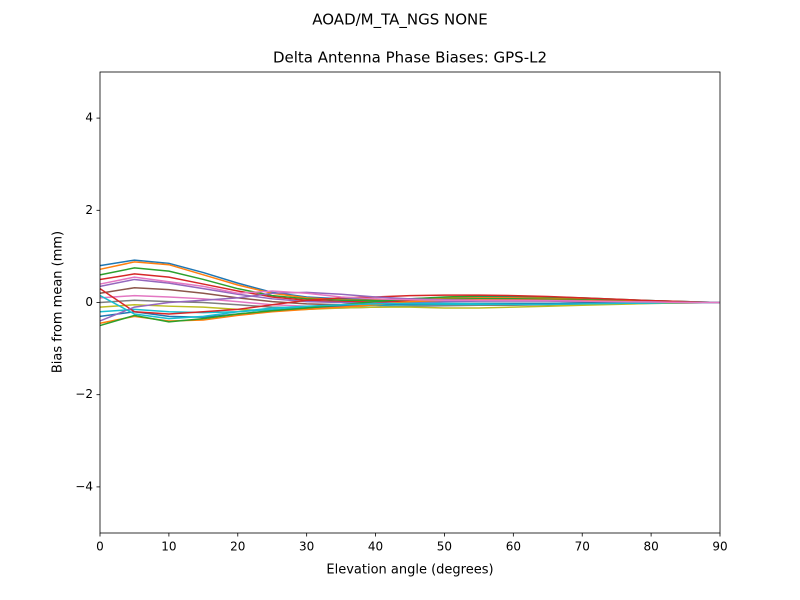 This screenshot has height=600, width=800. What do you see at coordinates (409, 570) in the screenshot?
I see `x-axis-label: Elevation angle (degrees)` at bounding box center [409, 570].